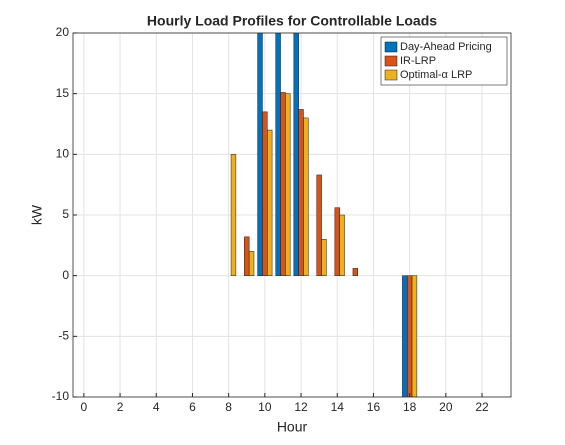 The height and width of the screenshot is (445, 565). Describe the element at coordinates (482, 407) in the screenshot. I see `x-tick-label: 22` at that location.